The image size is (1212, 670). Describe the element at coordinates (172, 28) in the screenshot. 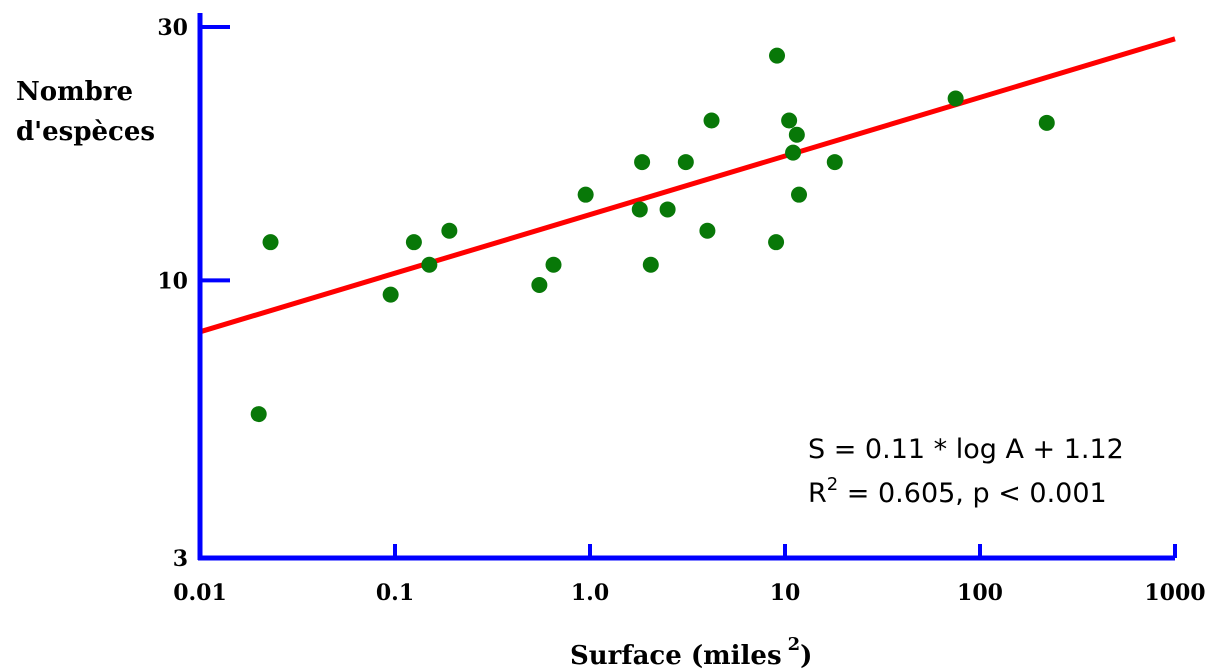

I see `y-tick-label: 30` at that location.